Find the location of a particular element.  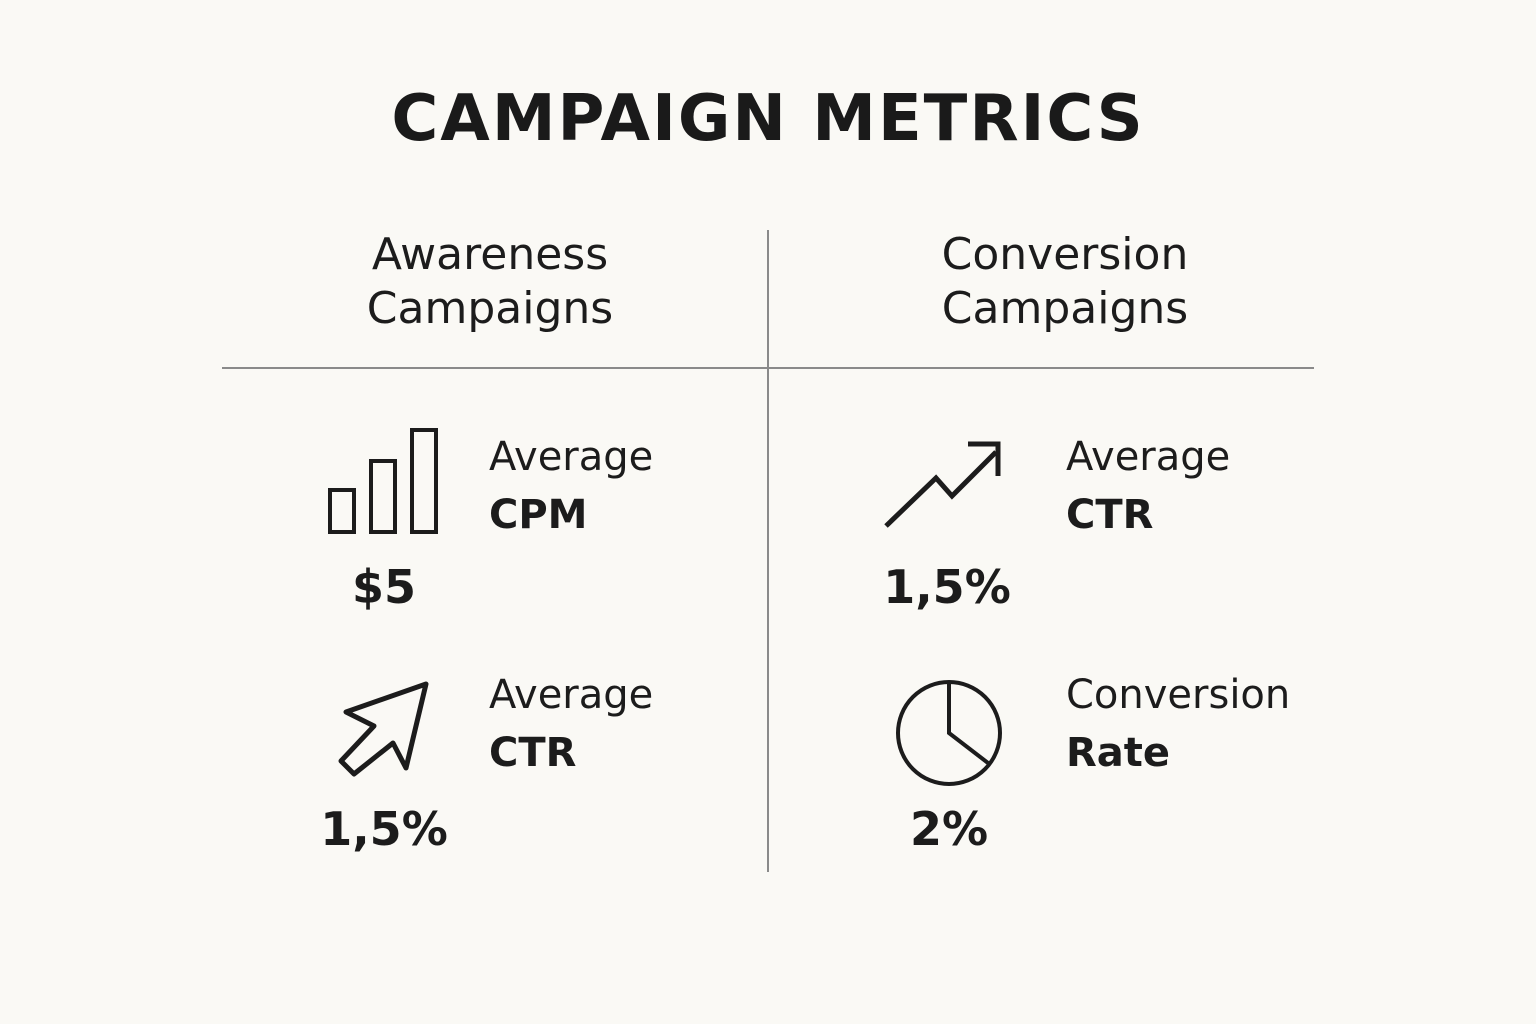

cursor-arrow-icon is located at coordinates (384, 728).